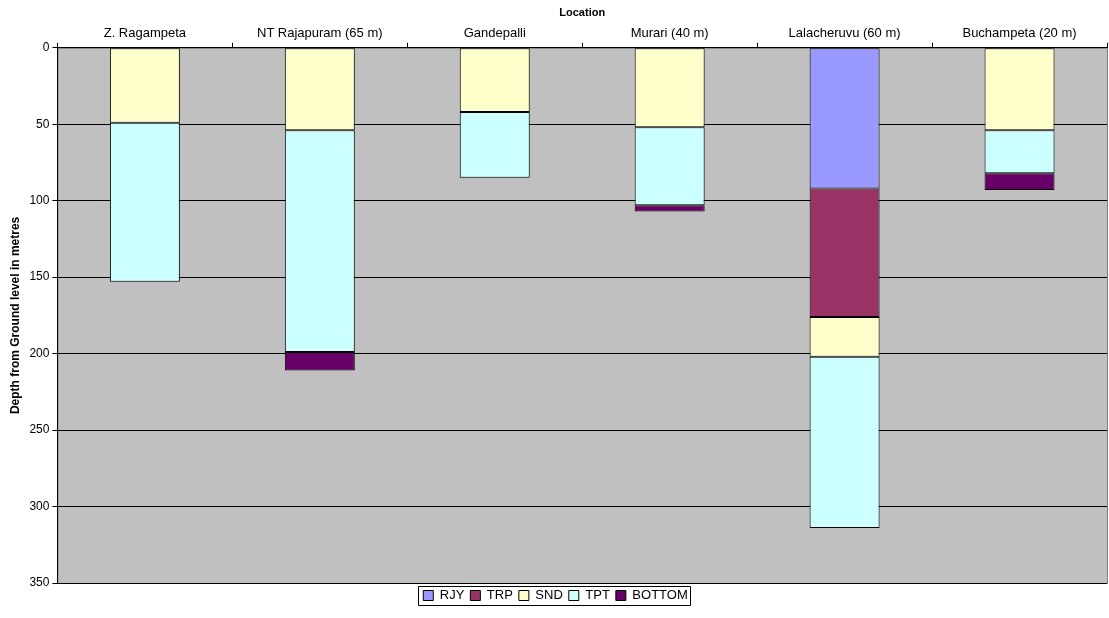 This screenshot has height=618, width=1109. What do you see at coordinates (499, 595) in the screenshot?
I see `legend-label: TRP` at bounding box center [499, 595].